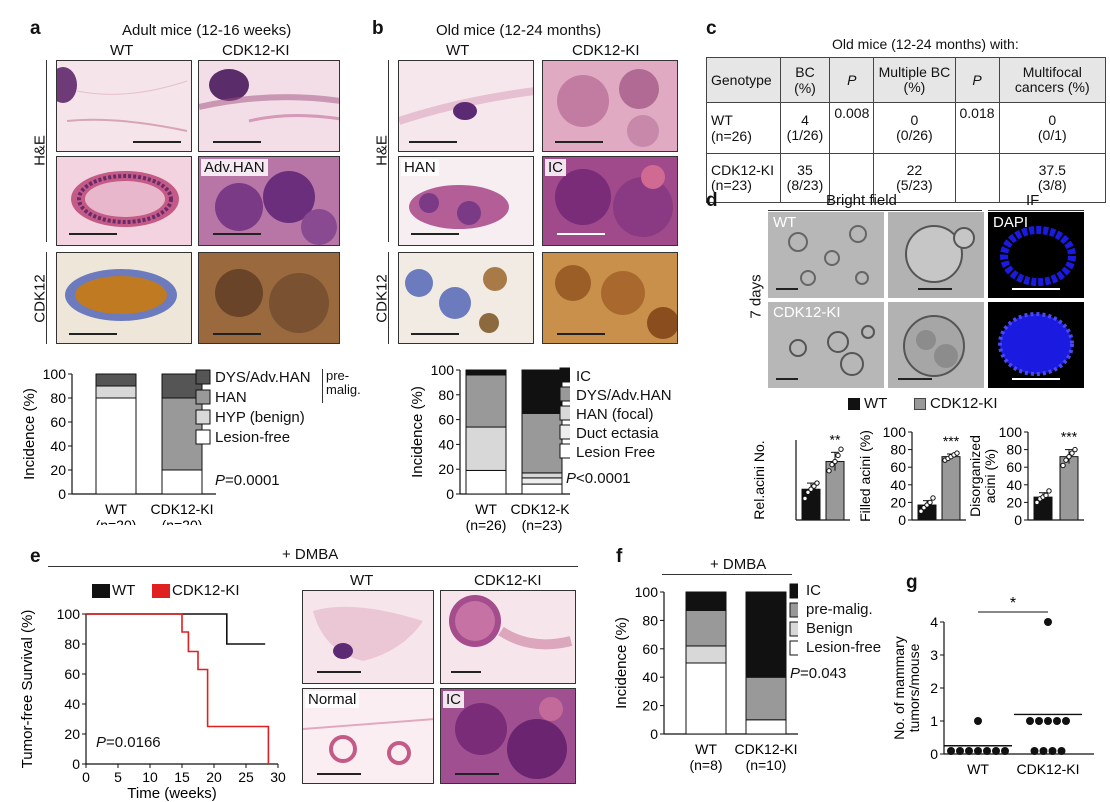  Describe the element at coordinates (62, 494) in the screenshot. I see `a-incidence-y-tick-label: 0` at that location.